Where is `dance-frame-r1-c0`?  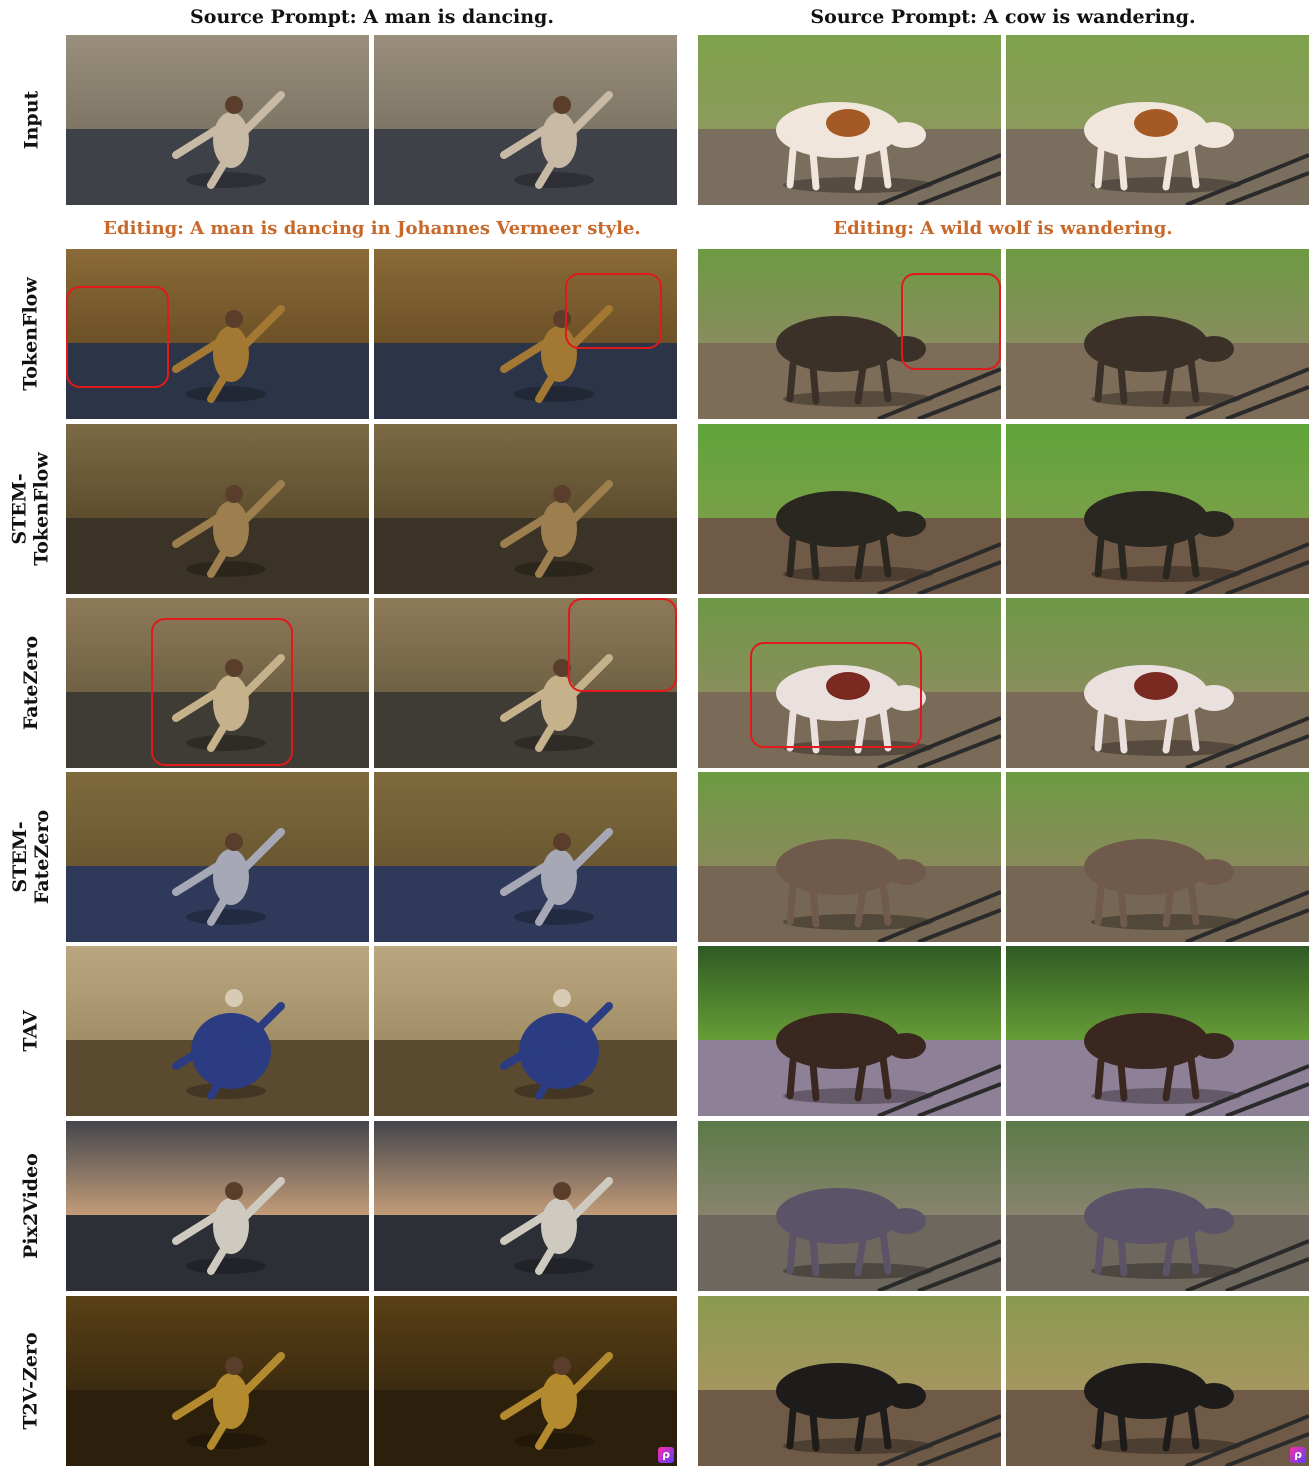
dance-frame-r1-c0 is located at coordinates (217, 334).